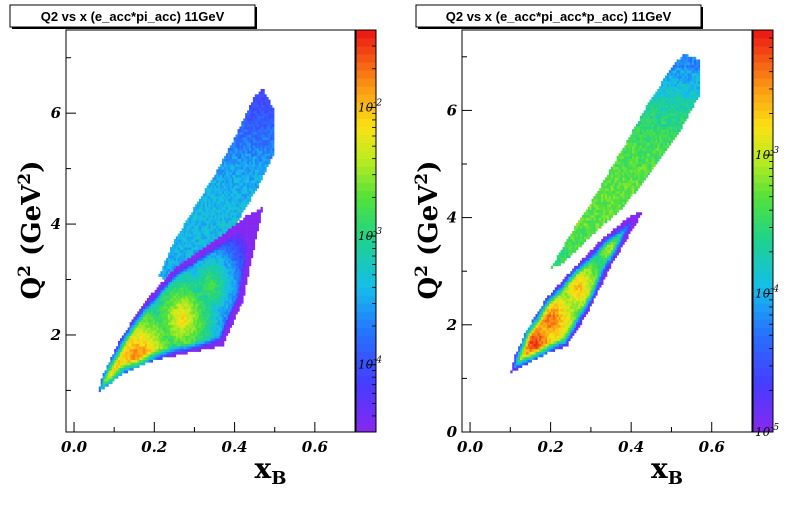 The height and width of the screenshot is (516, 800). I want to click on chart-title: Q2 vs x (e_acc*pi_acc) 11GeV, so click(133, 16).